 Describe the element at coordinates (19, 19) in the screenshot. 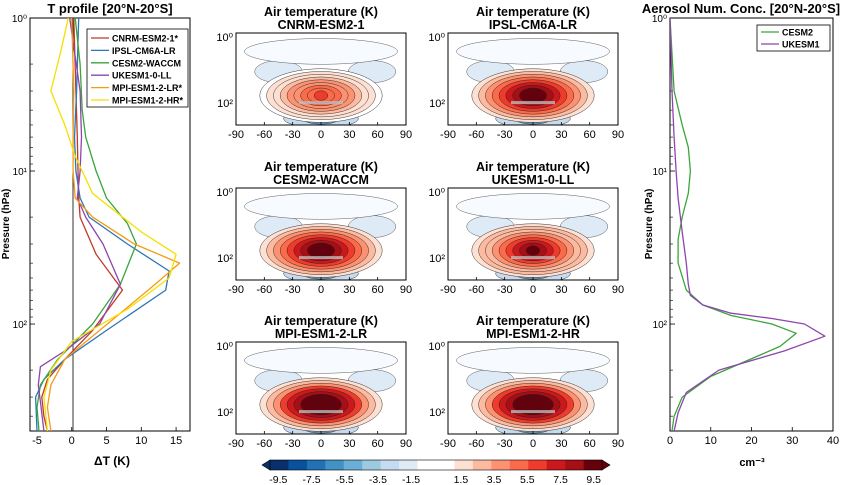

I see `t-profile-y-tick-label: 10⁰` at that location.